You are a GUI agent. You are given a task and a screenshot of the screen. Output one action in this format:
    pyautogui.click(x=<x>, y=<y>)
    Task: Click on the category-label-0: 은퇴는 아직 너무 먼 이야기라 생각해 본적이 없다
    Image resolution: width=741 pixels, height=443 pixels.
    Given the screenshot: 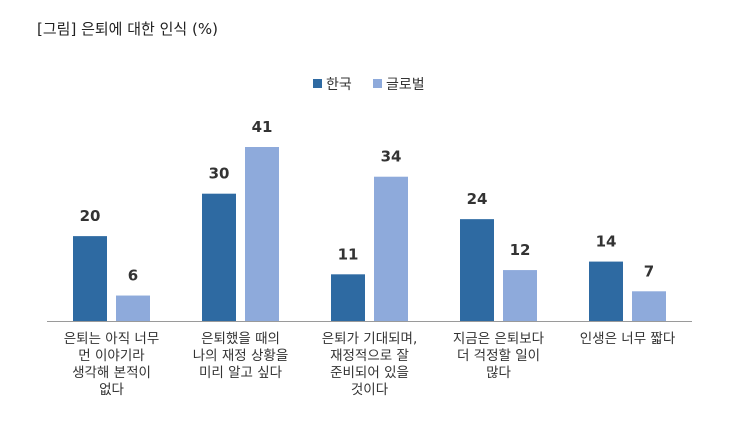 What is the action you would take?
    pyautogui.click(x=112, y=364)
    